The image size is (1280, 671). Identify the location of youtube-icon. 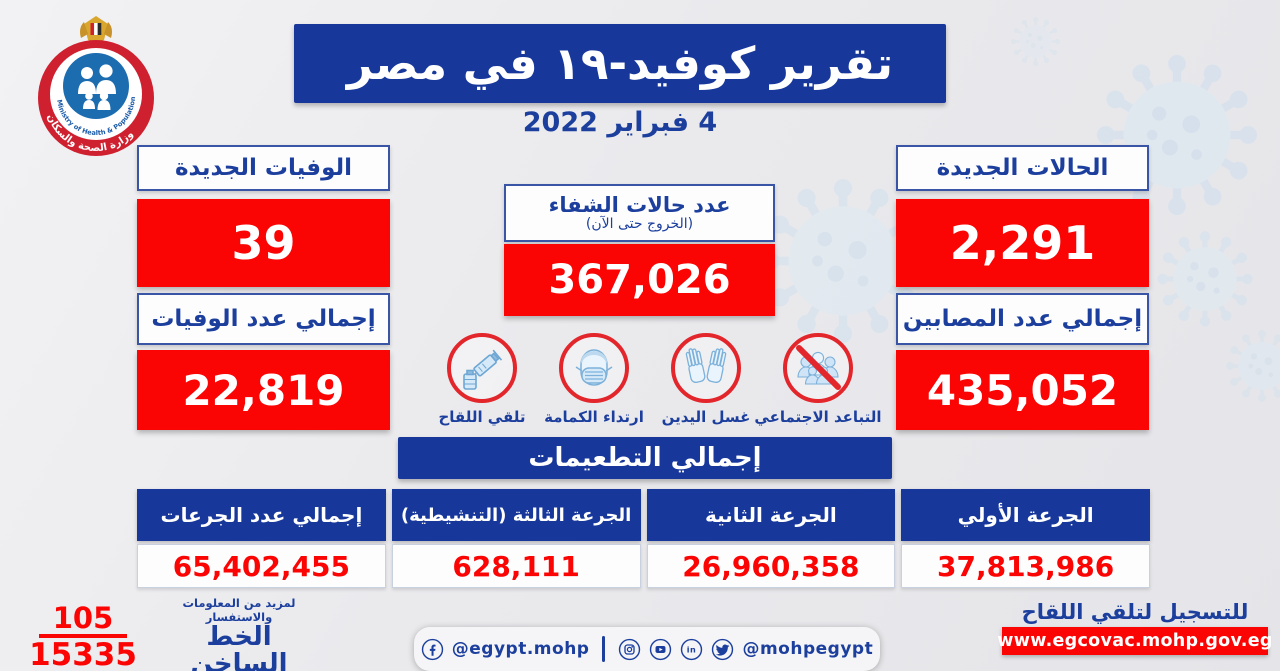
(661, 649).